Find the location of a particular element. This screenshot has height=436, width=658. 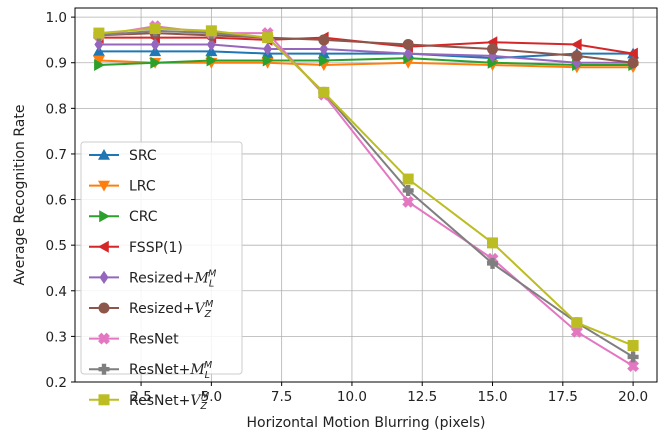

legend-entry: ResNet is located at coordinates (134, 340).